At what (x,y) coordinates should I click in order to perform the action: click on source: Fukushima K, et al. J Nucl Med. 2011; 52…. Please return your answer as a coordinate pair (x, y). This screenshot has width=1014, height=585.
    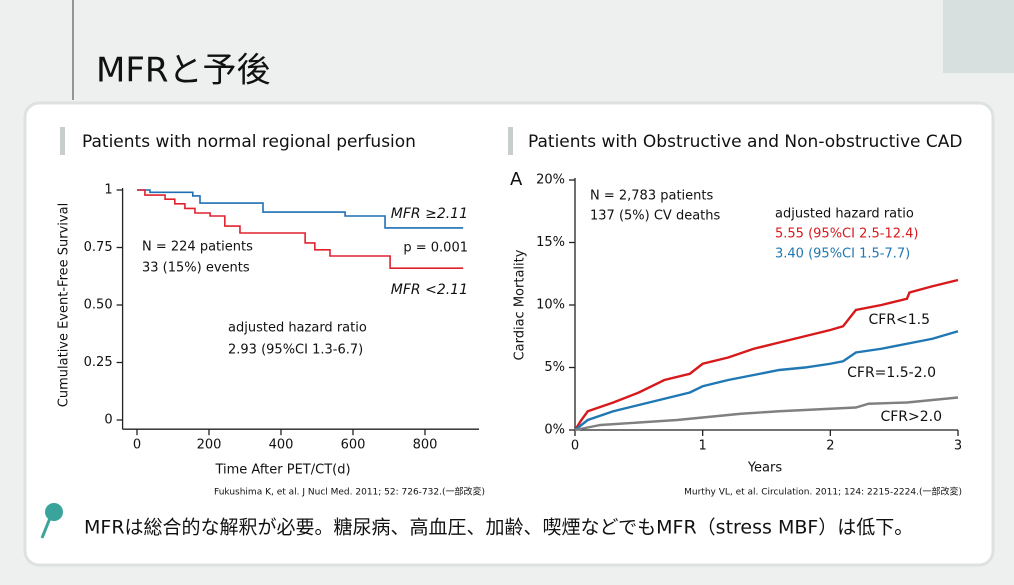
    Looking at the image, I should click on (349, 492).